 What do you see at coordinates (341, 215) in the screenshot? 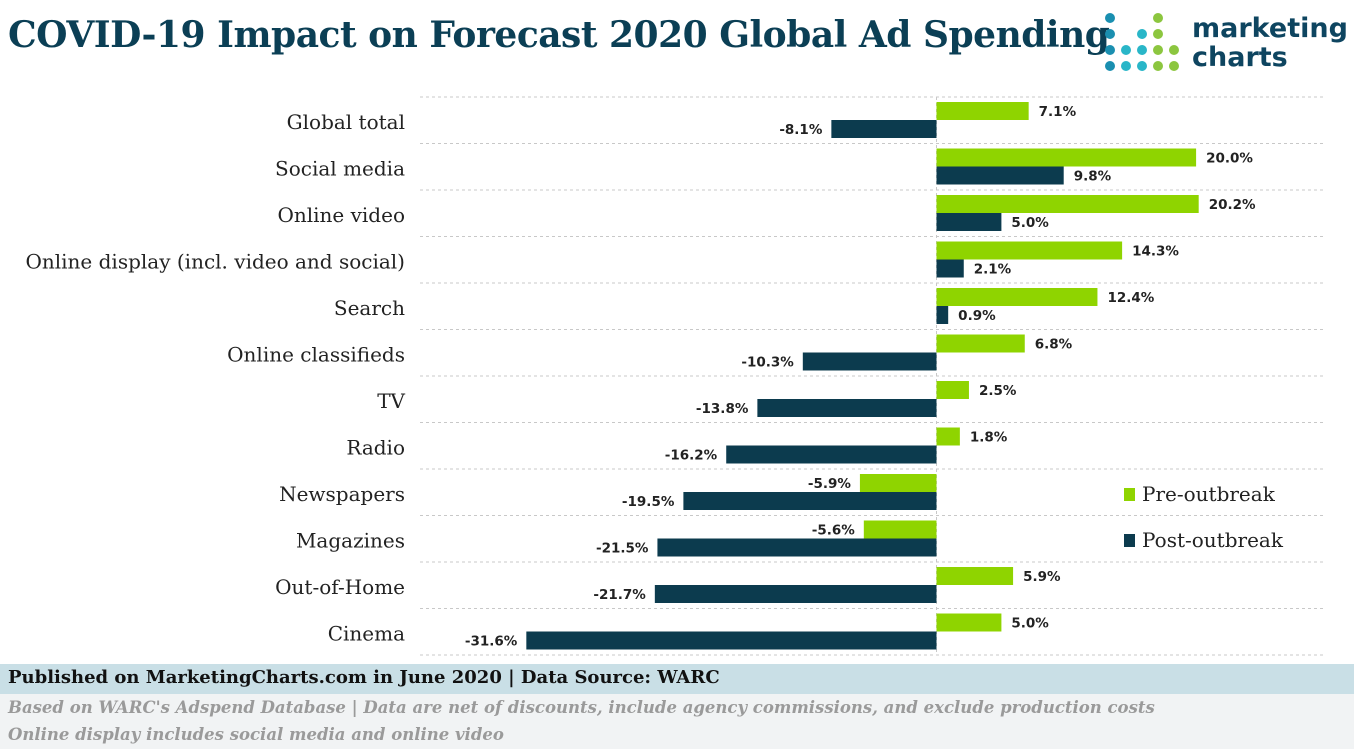
I see `category-label: Online video` at bounding box center [341, 215].